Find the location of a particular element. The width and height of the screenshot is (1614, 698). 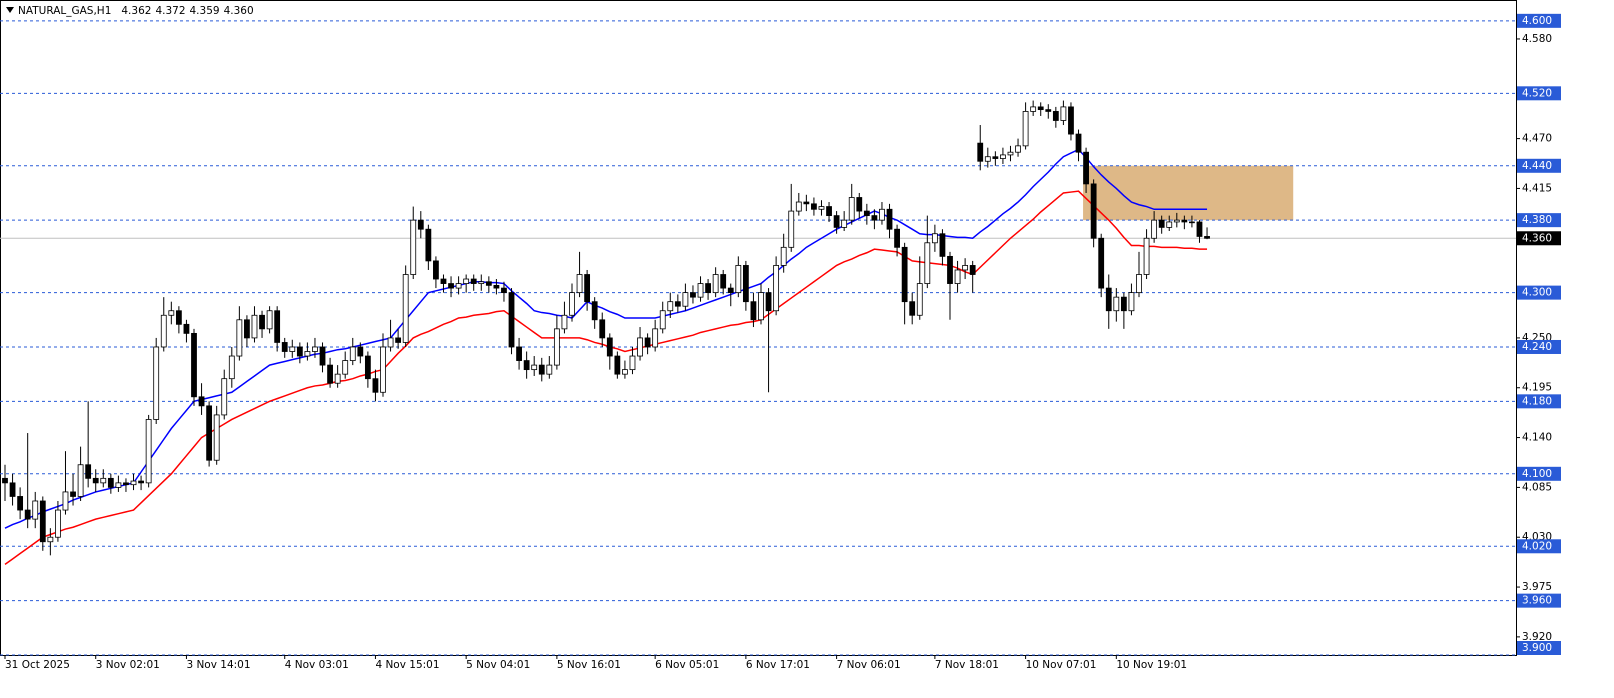

x-tick-label: 5 Nov 16:01 is located at coordinates (589, 665).